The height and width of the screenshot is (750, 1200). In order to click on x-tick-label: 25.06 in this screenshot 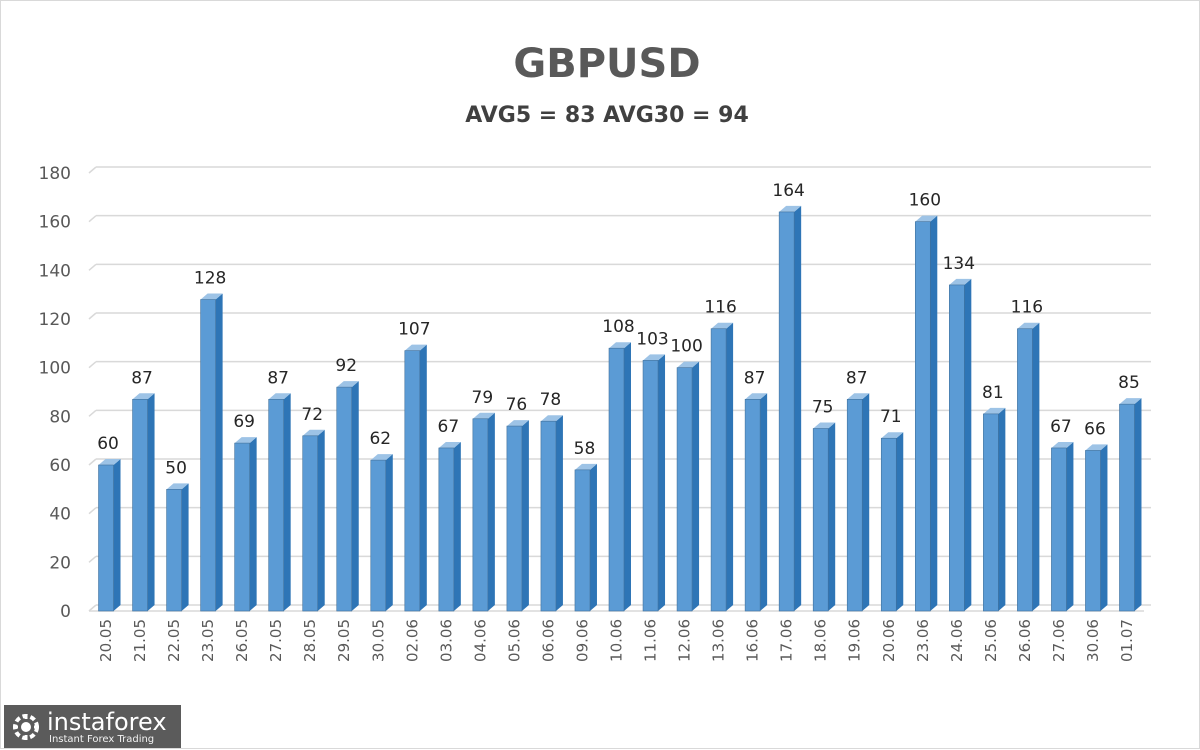, I will do `click(991, 640)`.